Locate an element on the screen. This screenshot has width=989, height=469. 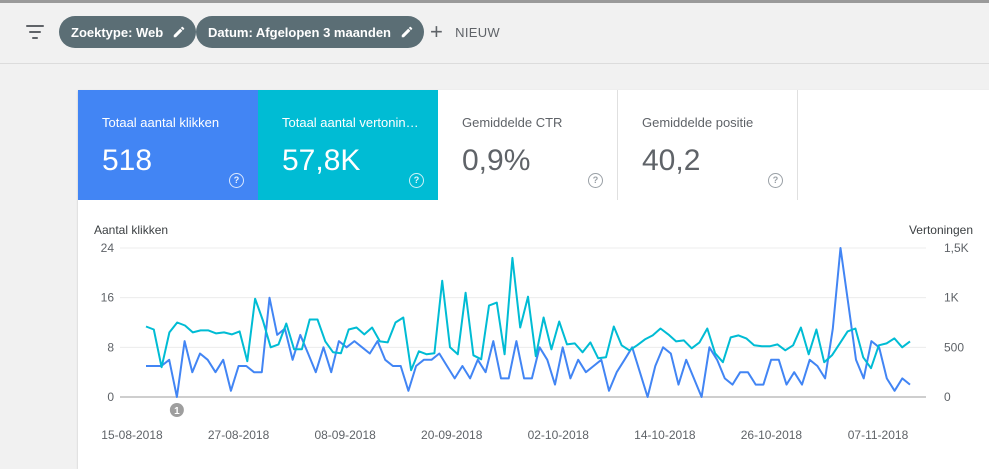
metric-value: 40,2 is located at coordinates (671, 160).